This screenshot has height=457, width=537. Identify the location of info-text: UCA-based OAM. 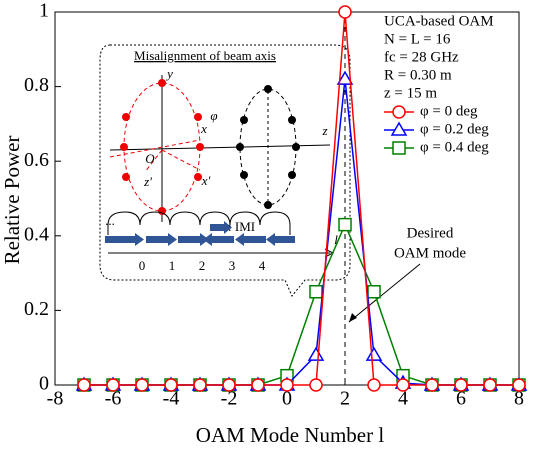
(439, 21).